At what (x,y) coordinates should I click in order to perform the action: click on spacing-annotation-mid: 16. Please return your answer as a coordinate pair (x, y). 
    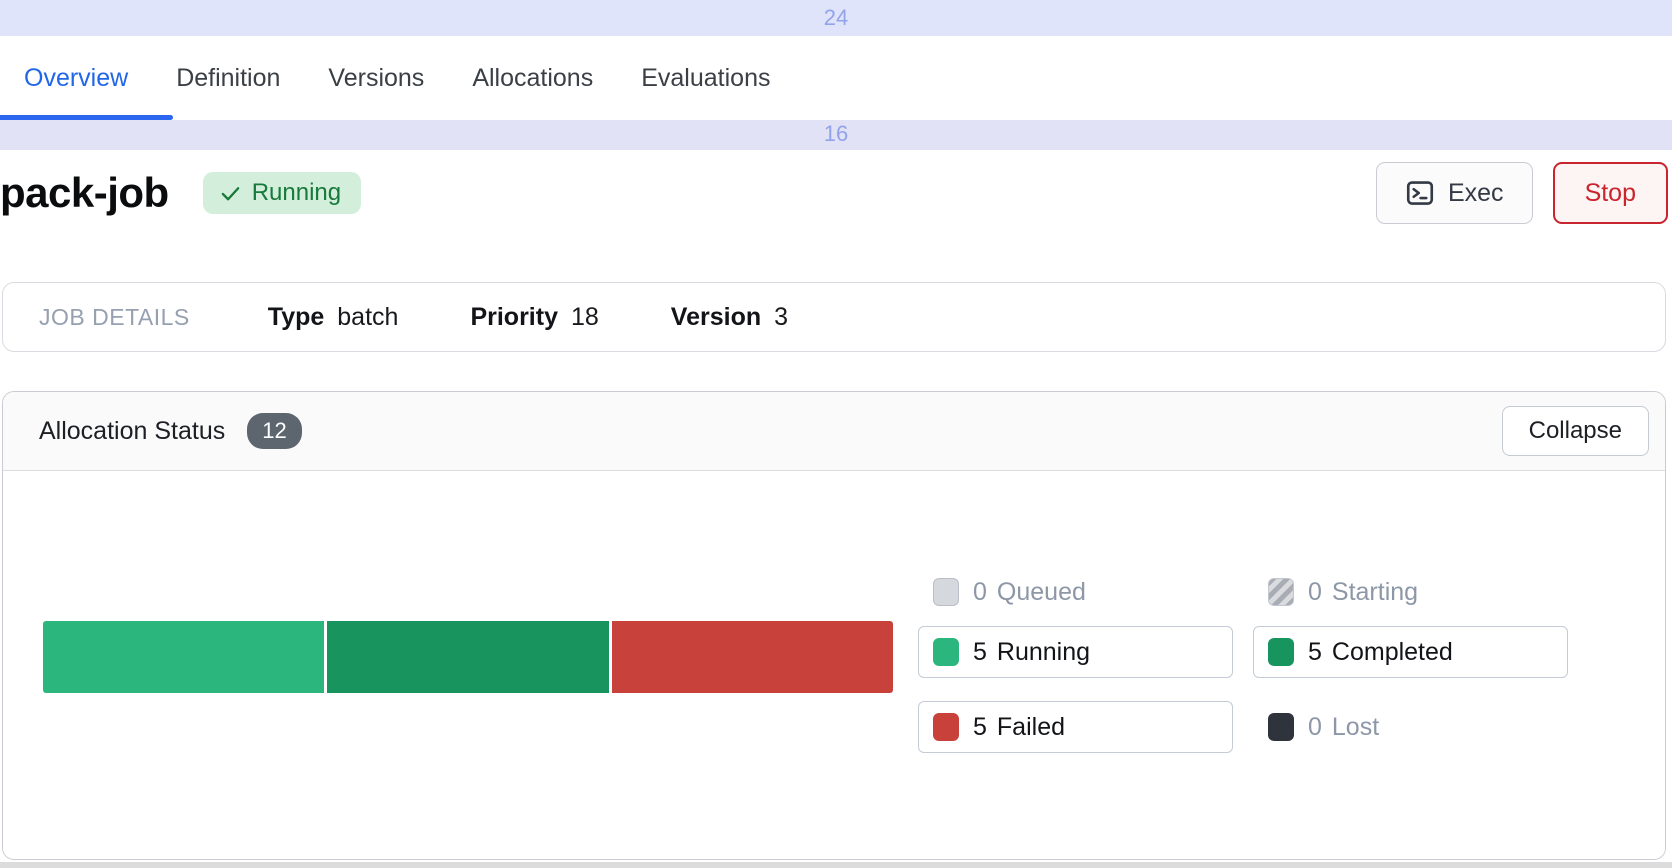
    Looking at the image, I should click on (836, 135).